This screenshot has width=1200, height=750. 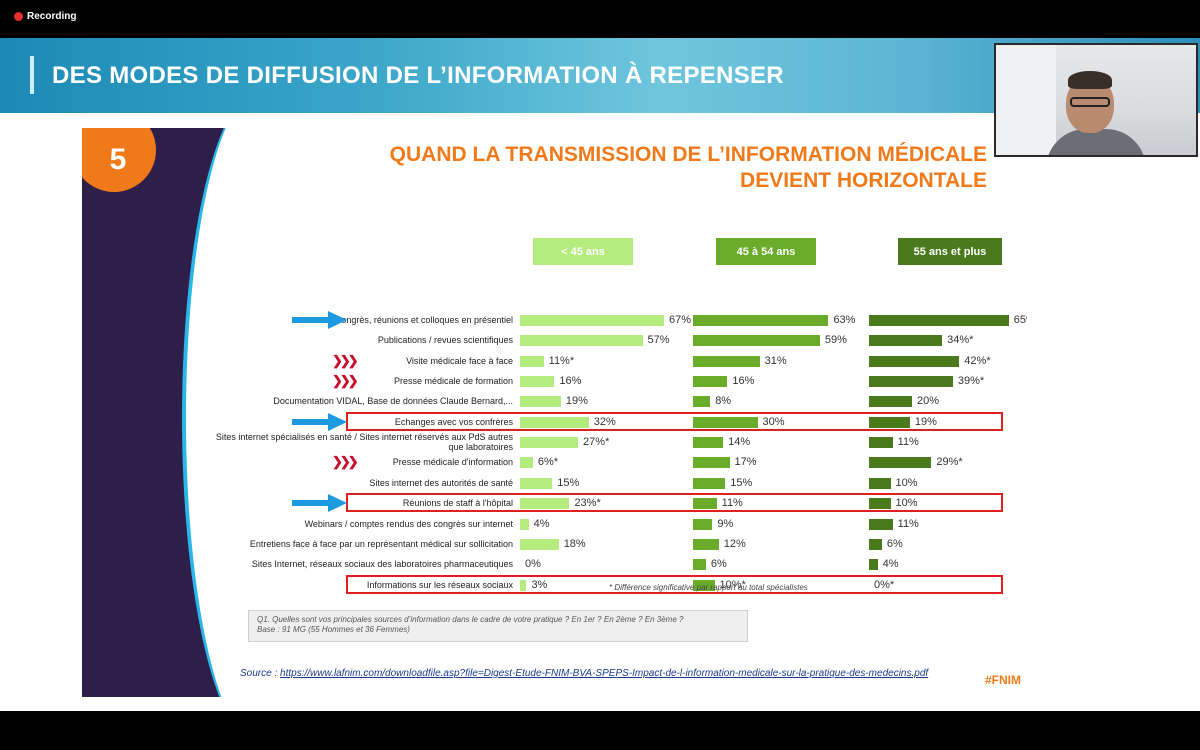 I want to click on data-label: 0%, so click(x=533, y=564).